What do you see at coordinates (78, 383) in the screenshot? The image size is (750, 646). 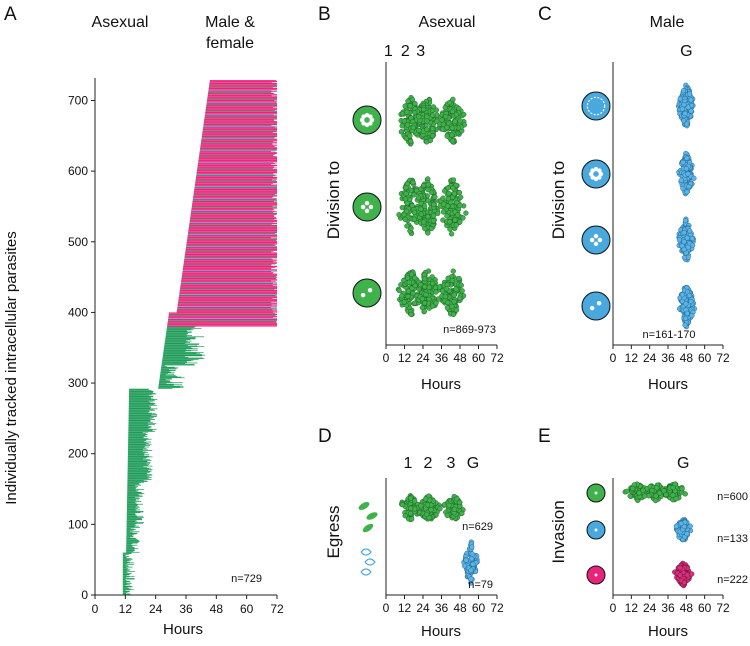 I see `panel-a-ytick-label: 300` at bounding box center [78, 383].